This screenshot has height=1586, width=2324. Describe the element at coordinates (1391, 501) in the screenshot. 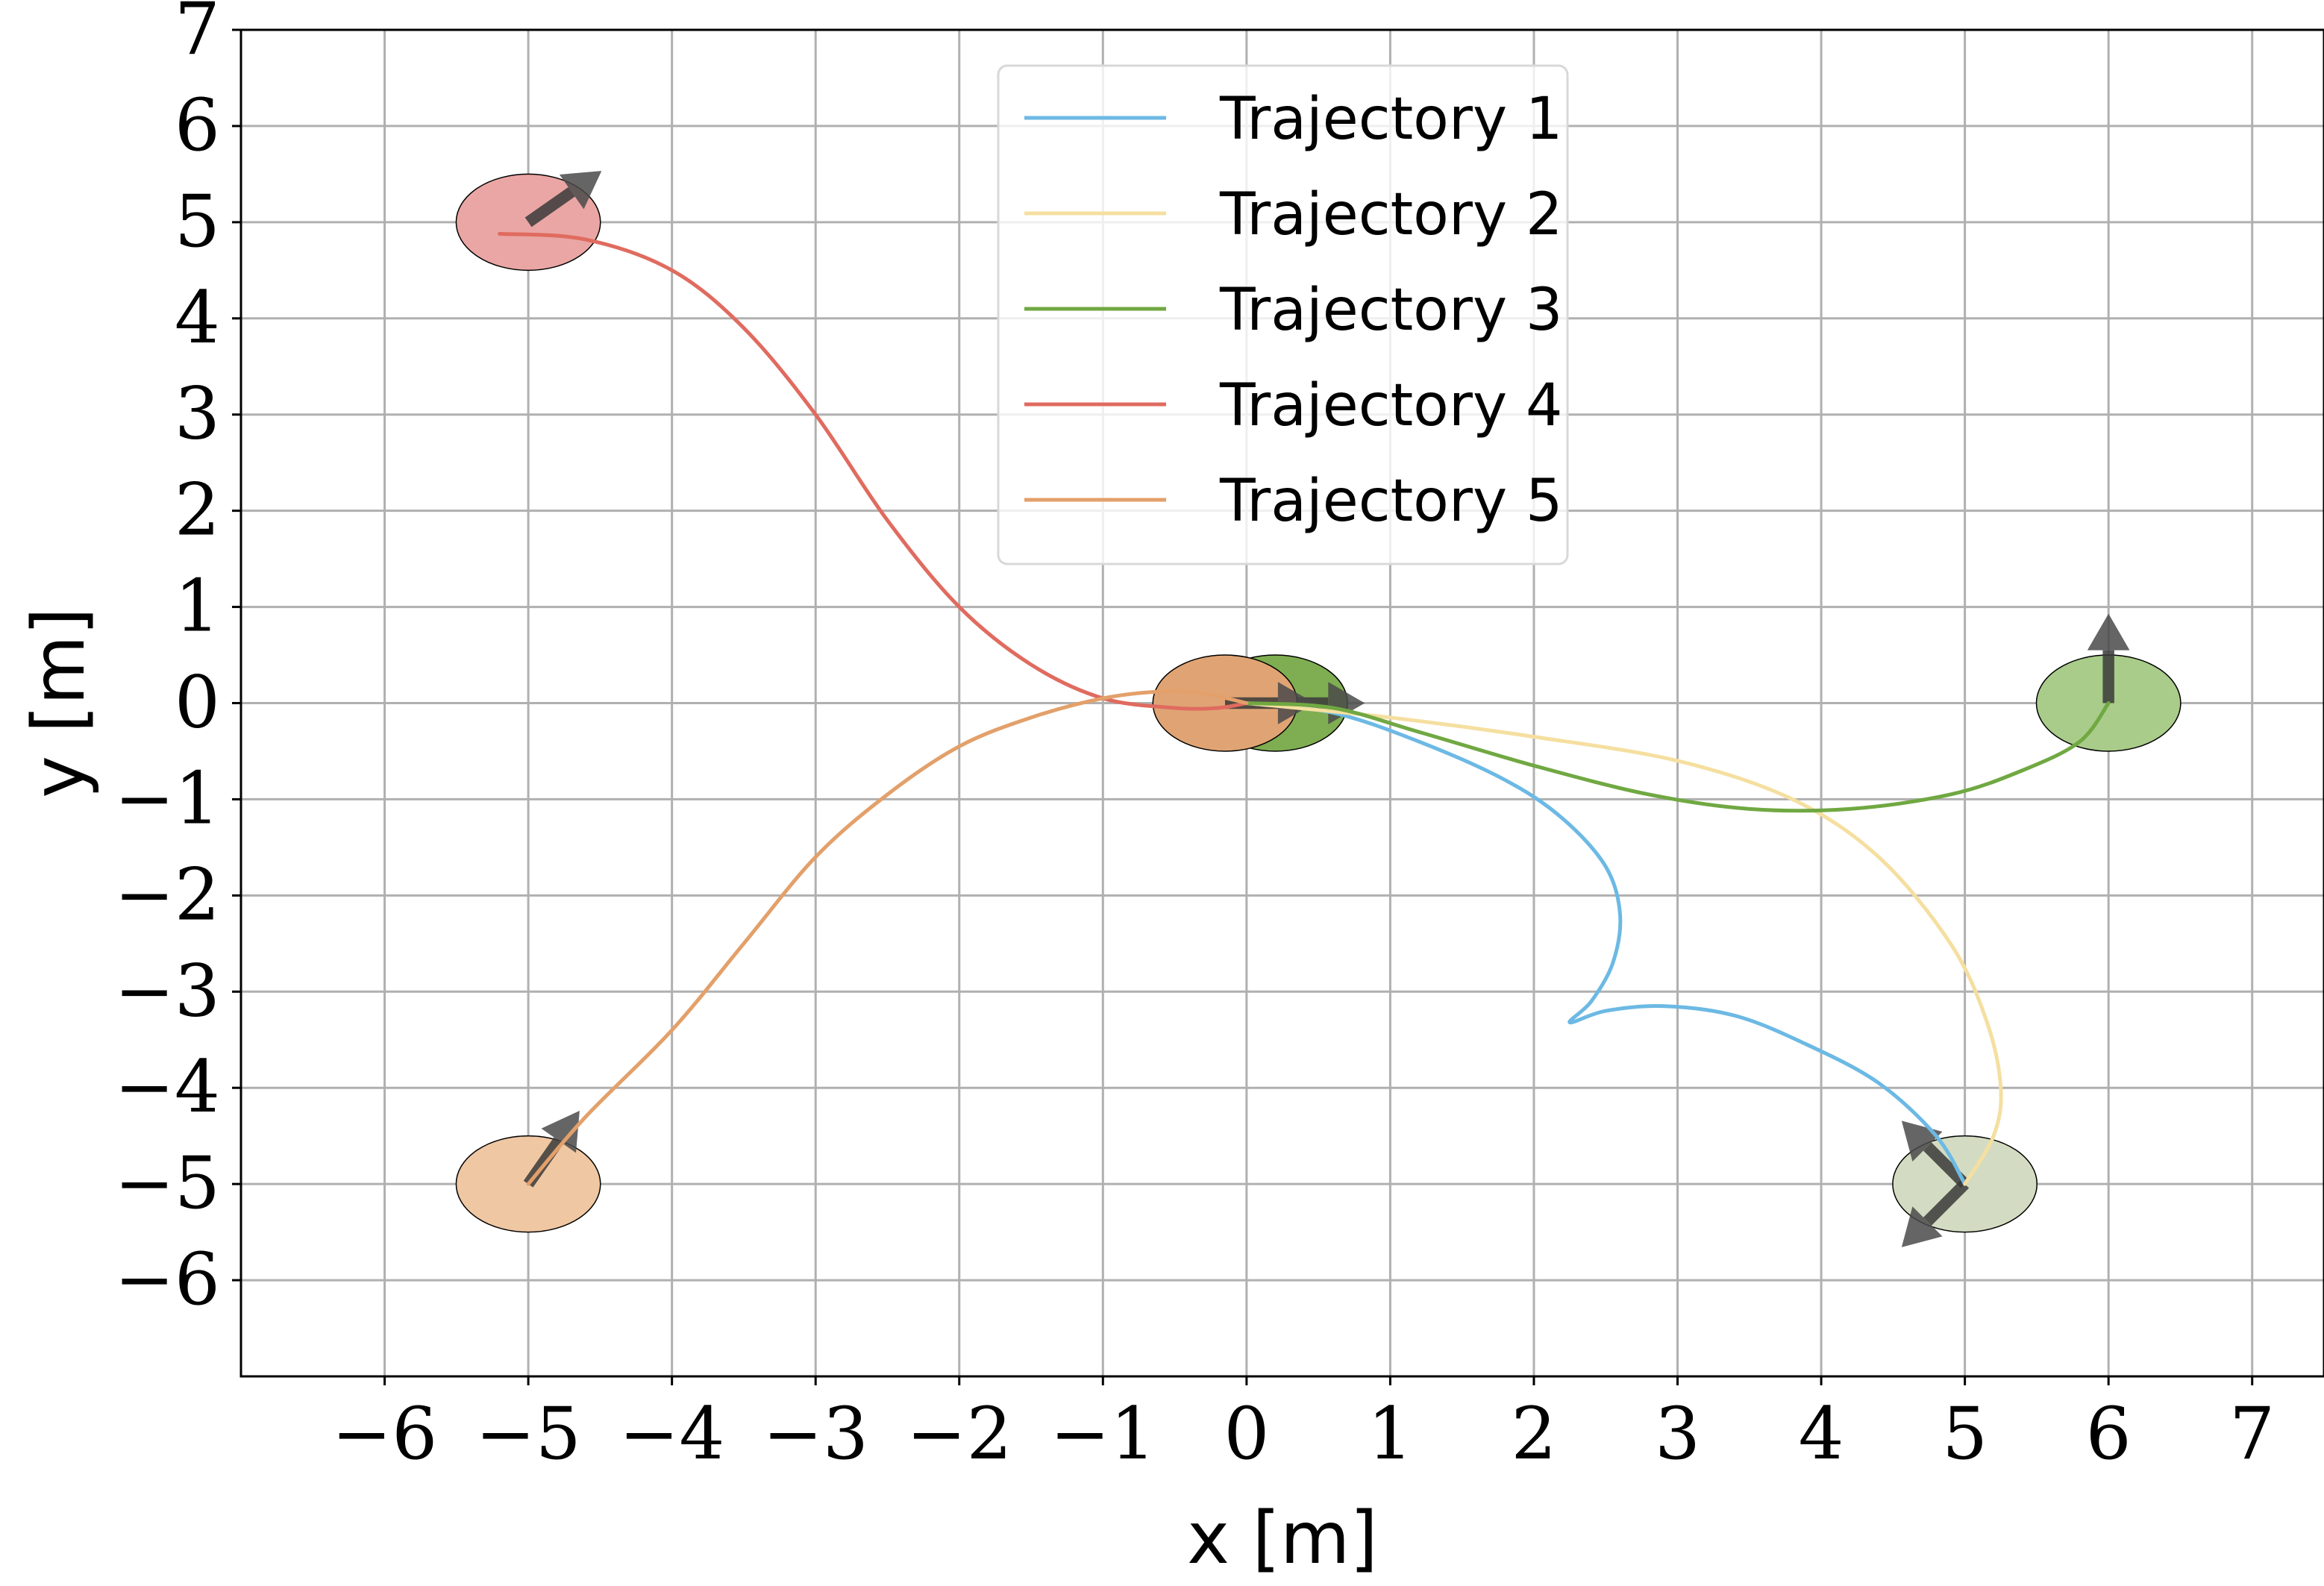

I see `legend-label: Trajectory 5` at that location.